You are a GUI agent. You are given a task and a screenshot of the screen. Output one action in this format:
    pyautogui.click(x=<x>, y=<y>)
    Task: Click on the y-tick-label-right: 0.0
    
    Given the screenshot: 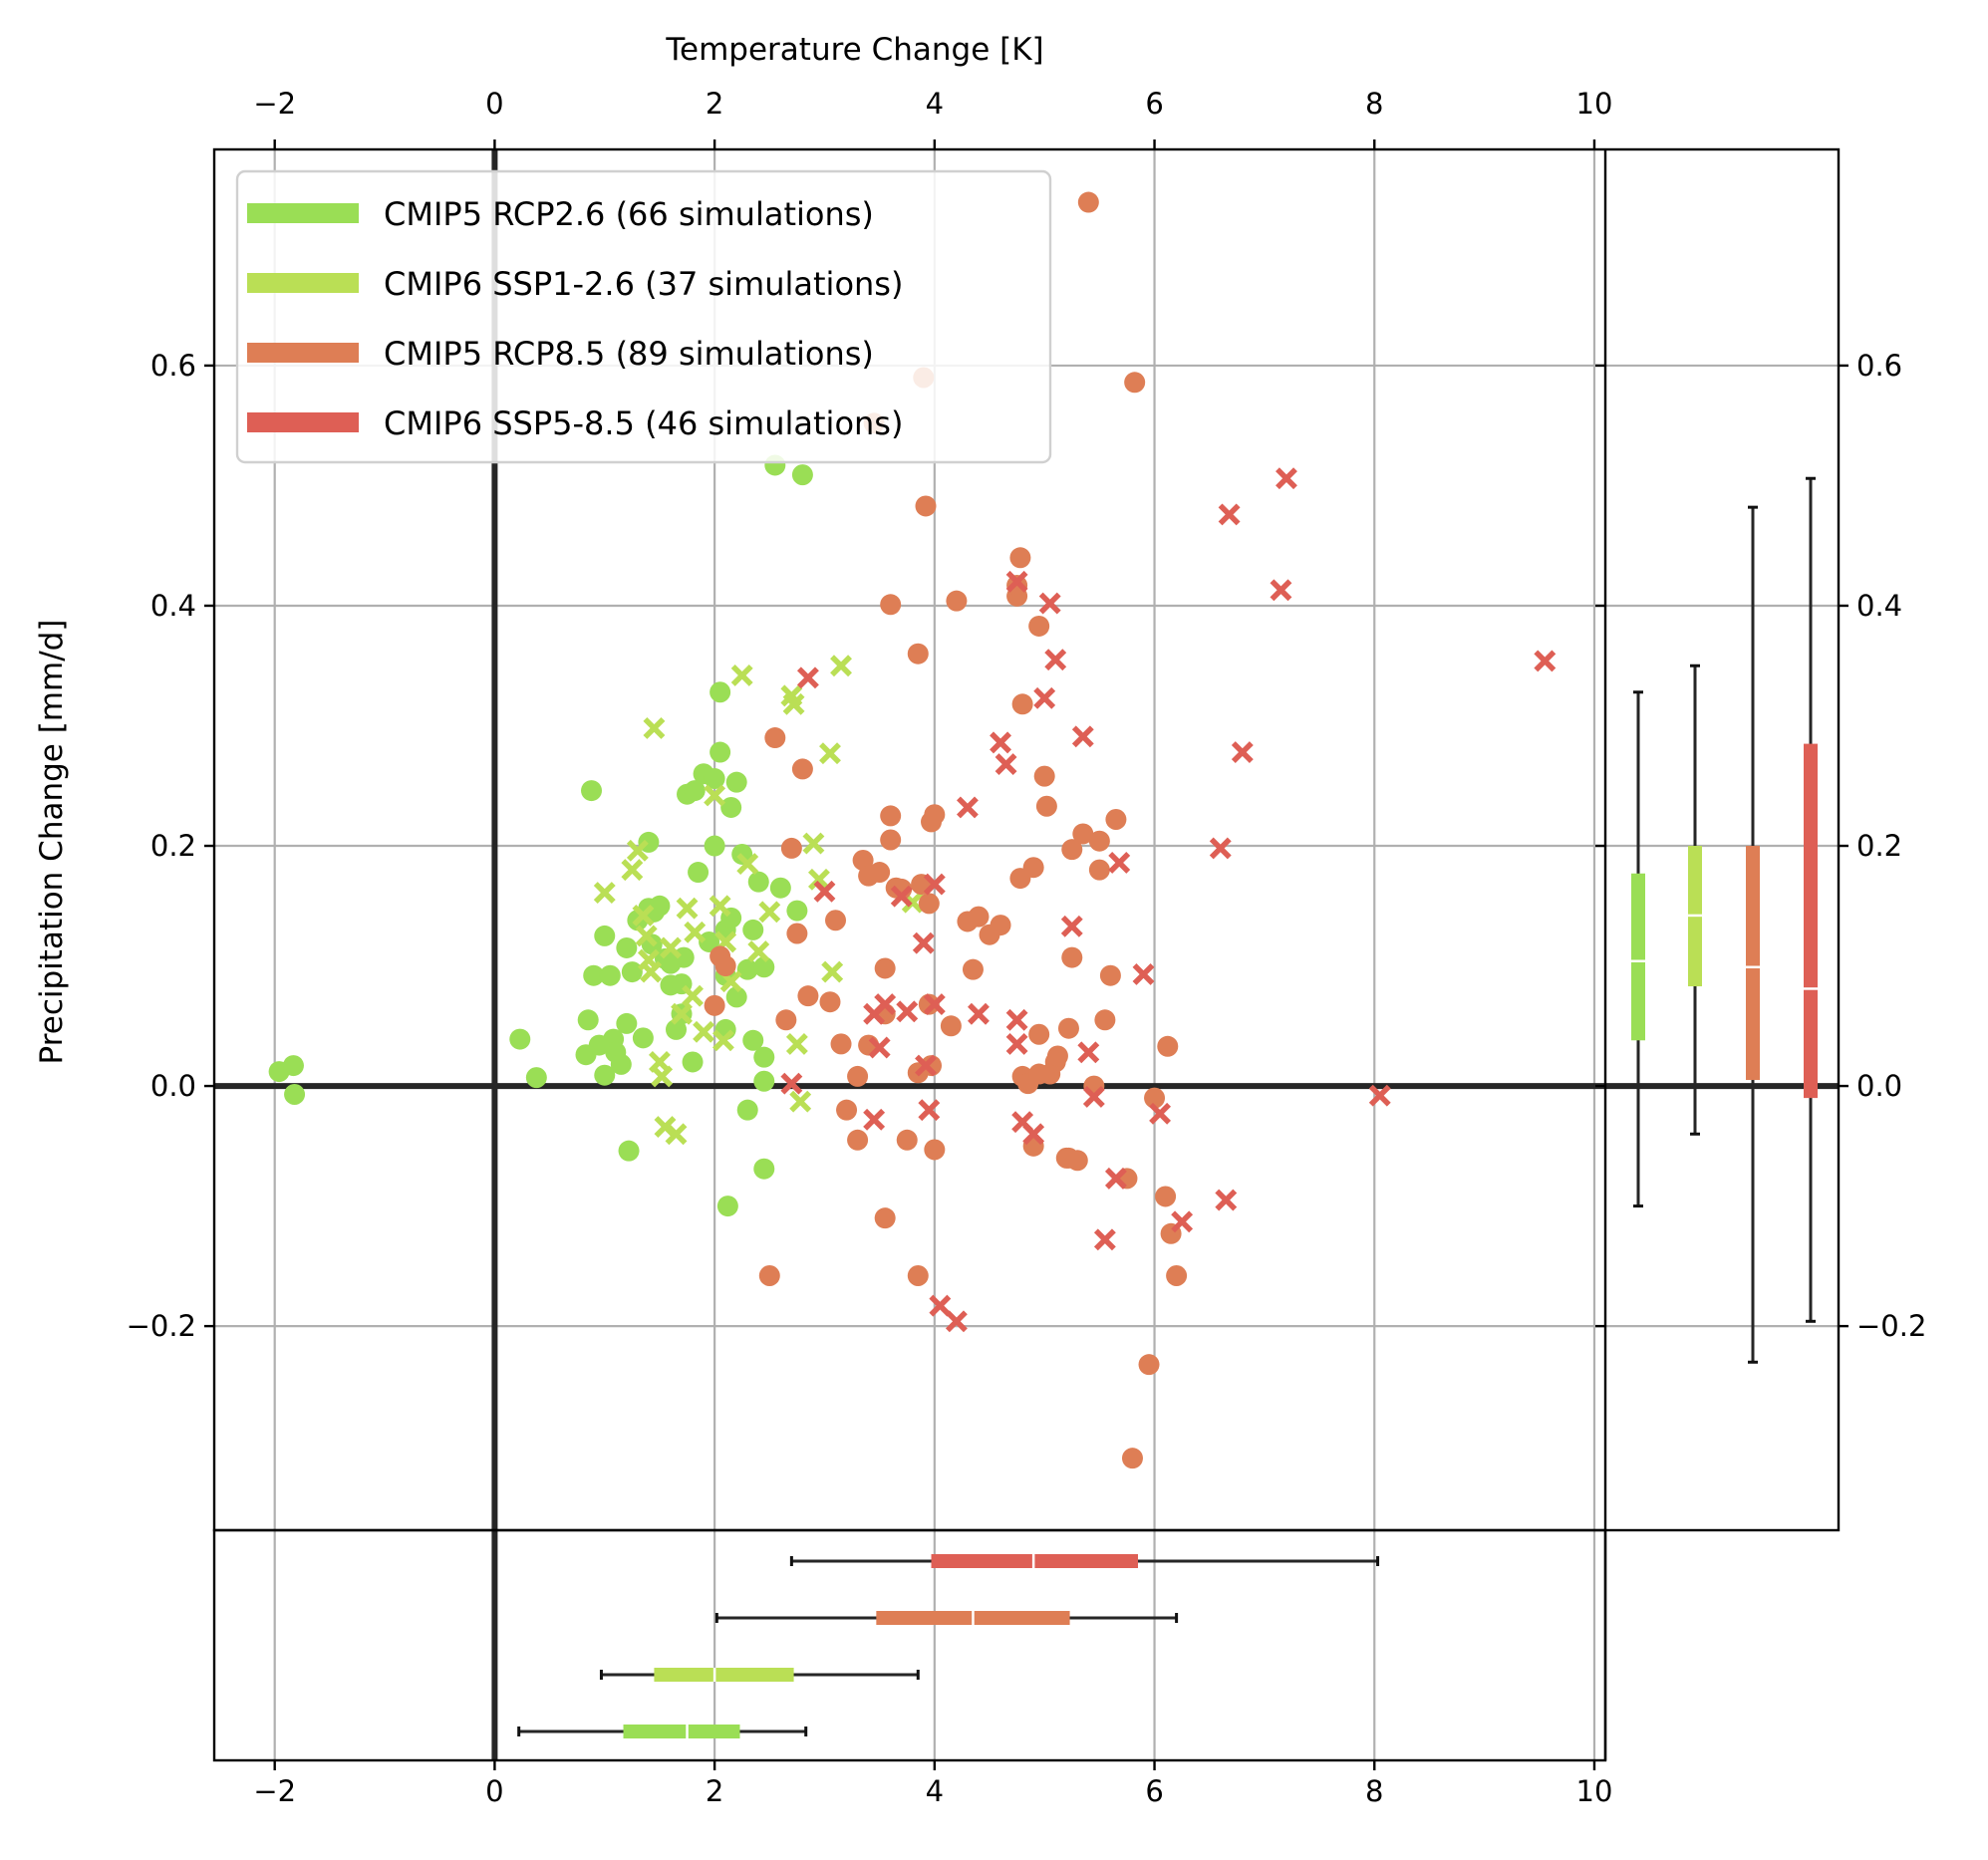 What is the action you would take?
    pyautogui.click(x=1879, y=1086)
    